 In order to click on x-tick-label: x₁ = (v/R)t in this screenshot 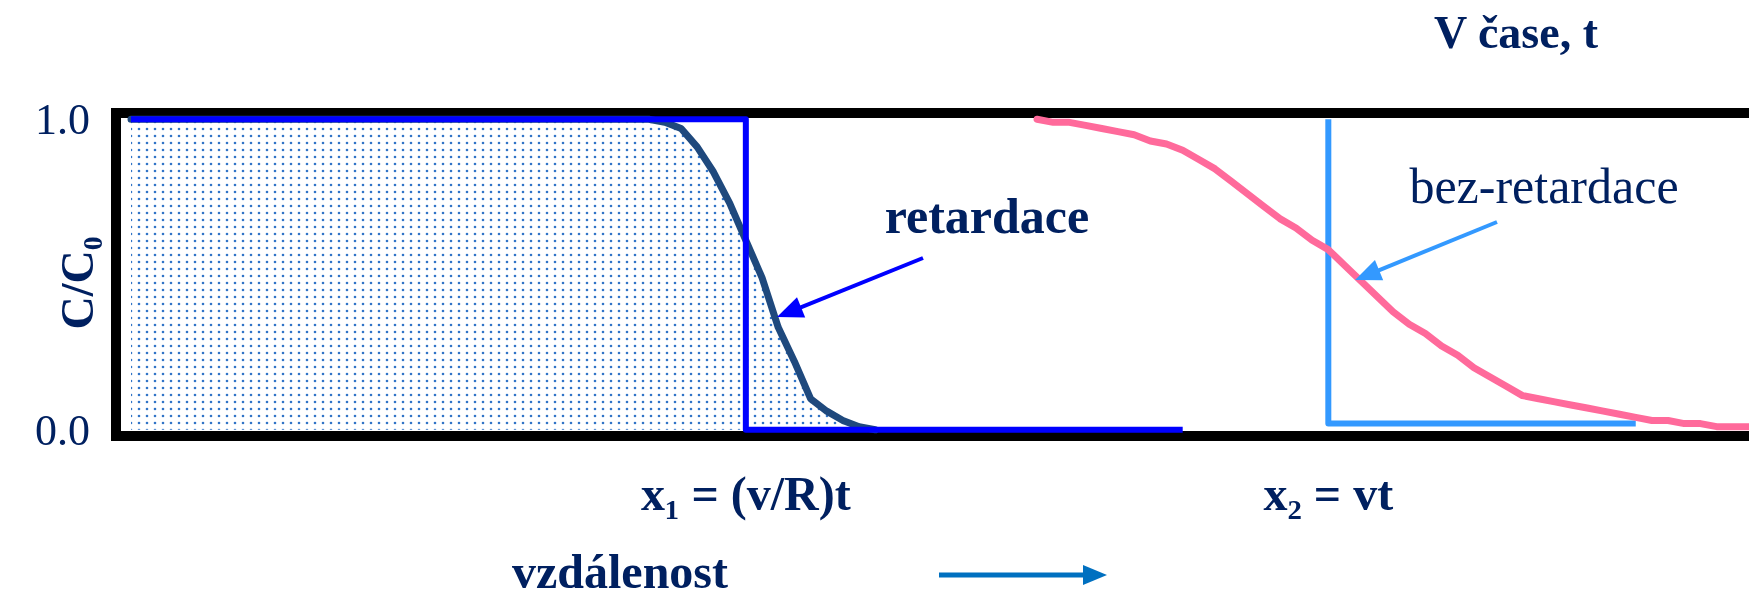, I will do `click(745, 494)`.